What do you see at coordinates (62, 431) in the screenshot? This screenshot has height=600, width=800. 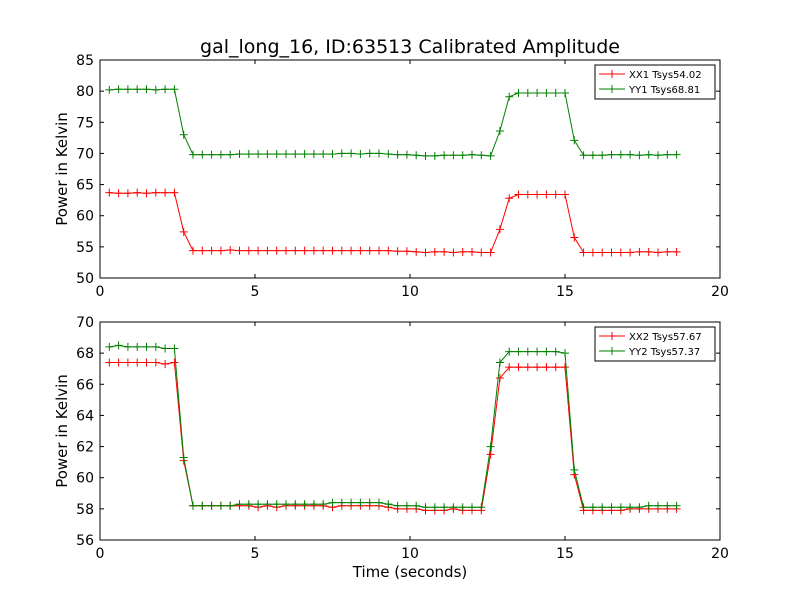 I see `y-axis-label: Power in Kelvin` at bounding box center [62, 431].